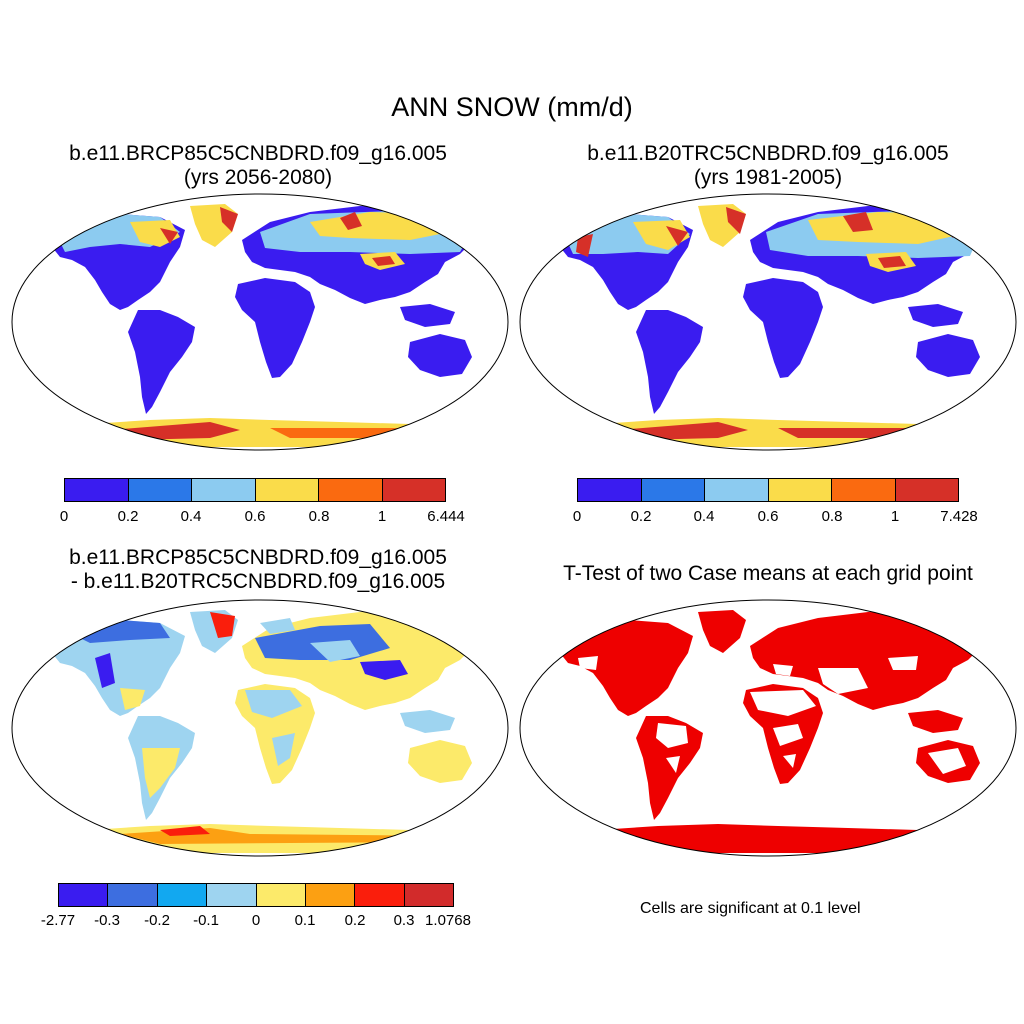  What do you see at coordinates (58, 920) in the screenshot?
I see `colorbar-tick-label: -2.77` at bounding box center [58, 920].